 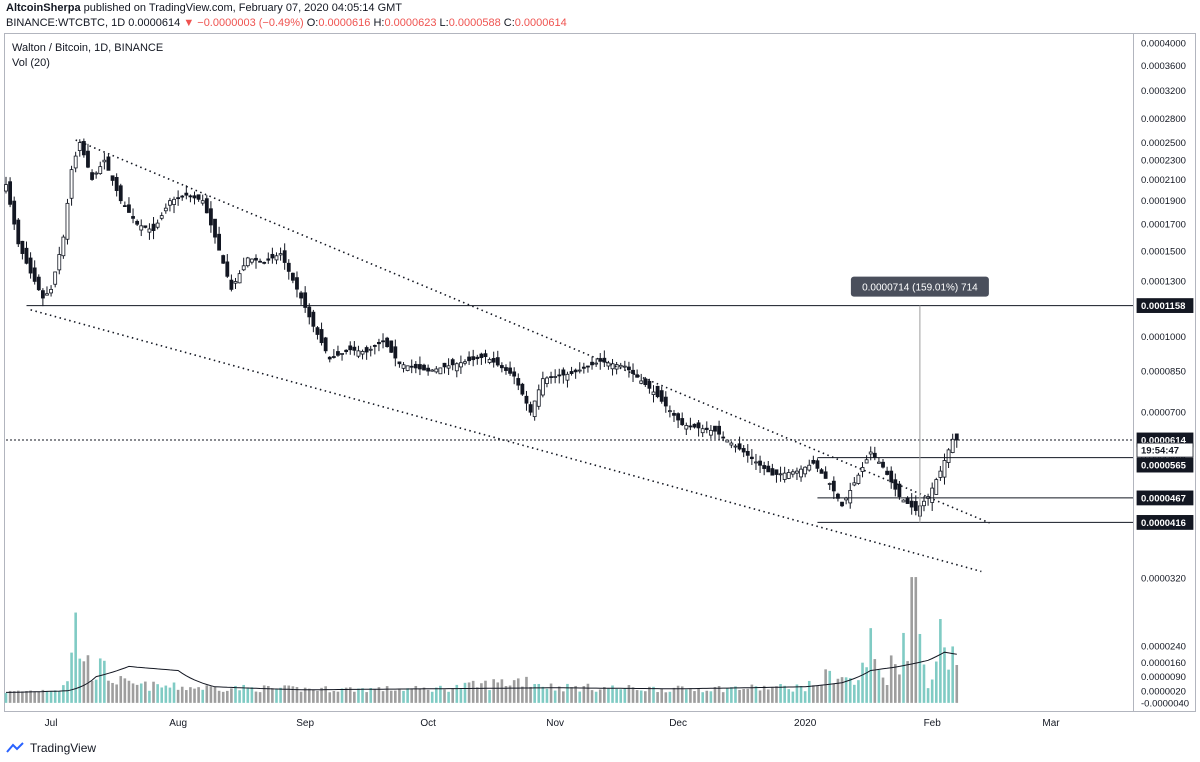 I want to click on time-tick-label: Dec, so click(x=678, y=723).